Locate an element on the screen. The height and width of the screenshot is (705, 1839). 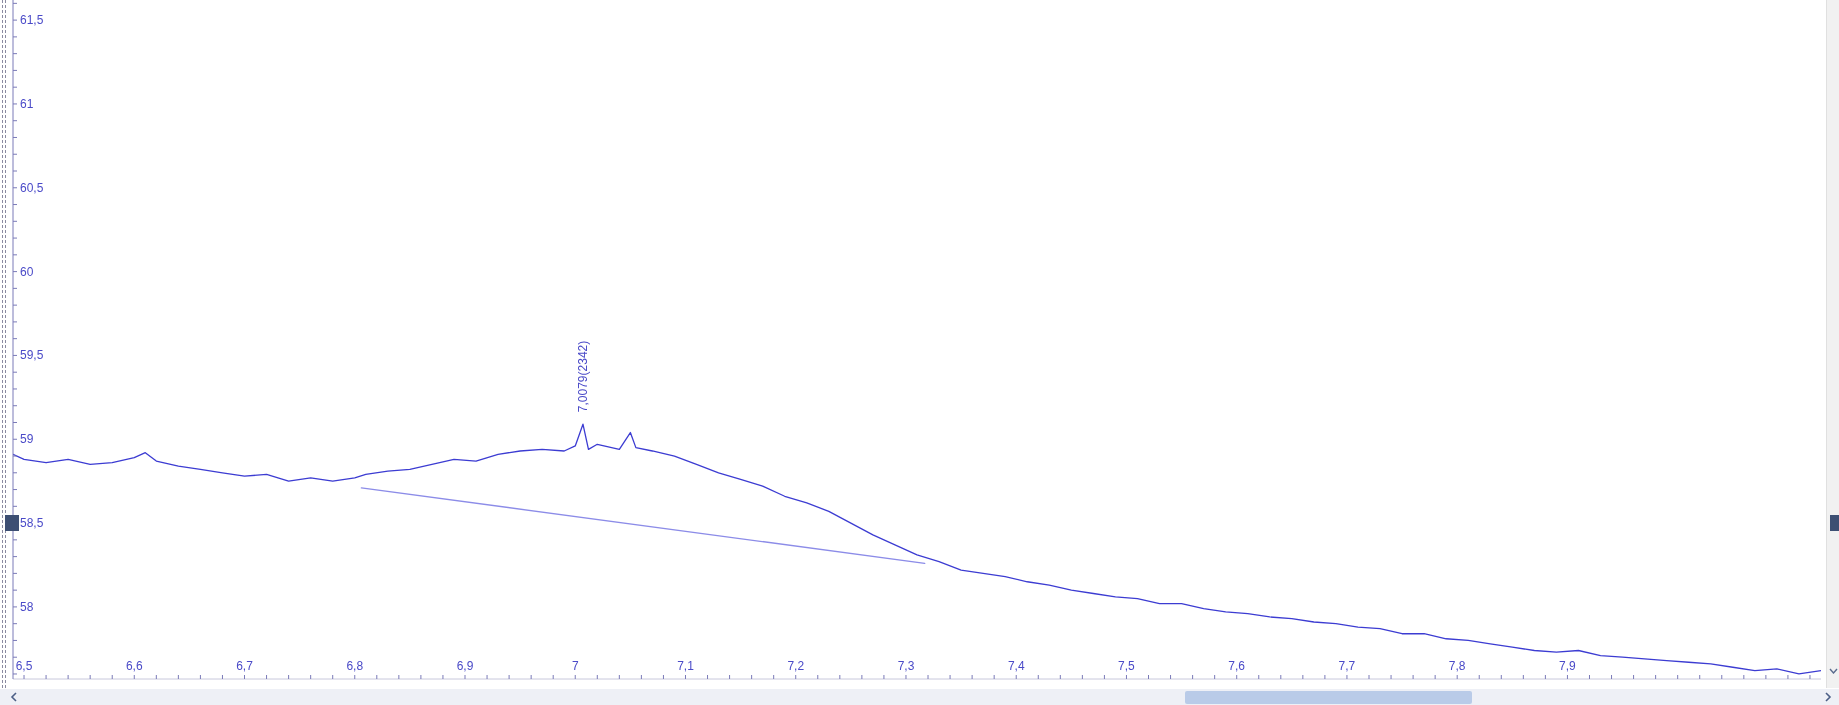
x-tick-label: 6,7 is located at coordinates (245, 666).